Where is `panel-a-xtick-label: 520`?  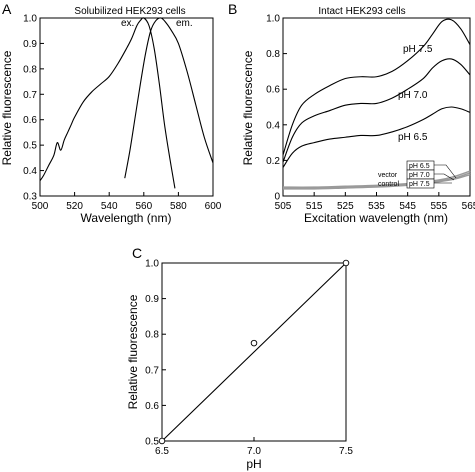
panel-a-xtick-label: 520 is located at coordinates (74, 206).